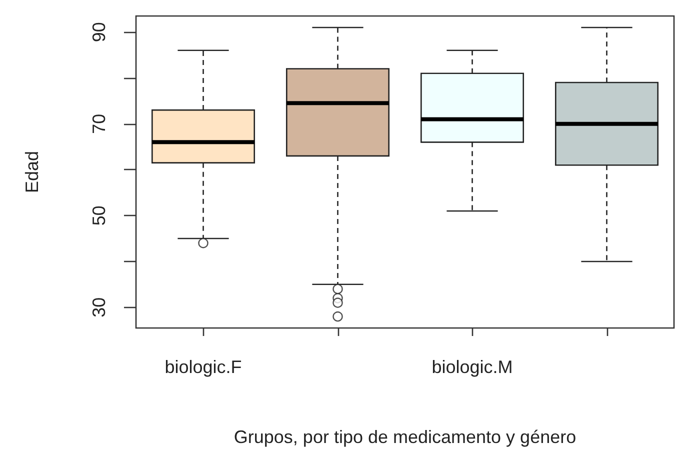  I want to click on y-tick-label: 70, so click(99, 124).